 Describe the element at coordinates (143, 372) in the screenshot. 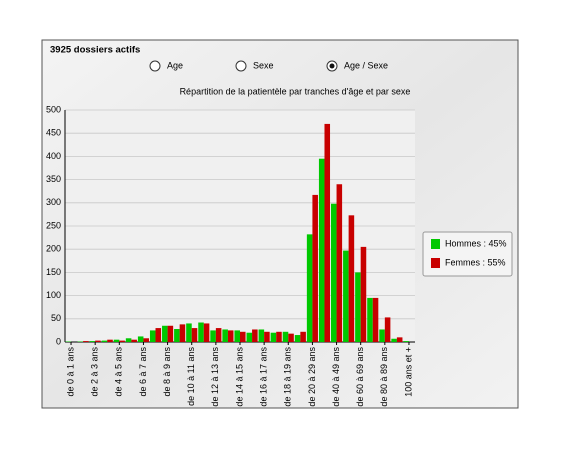

I see `x-tick-label: de 6 à 7 ans` at that location.